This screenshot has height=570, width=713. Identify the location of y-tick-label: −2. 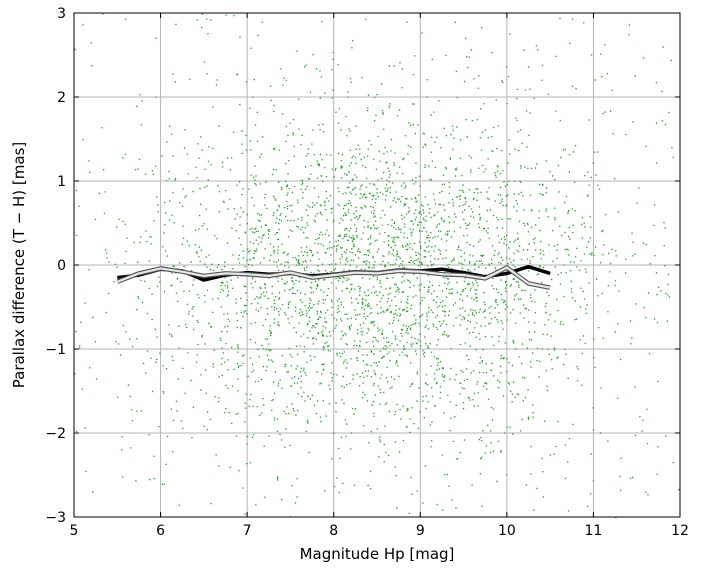
(55, 434).